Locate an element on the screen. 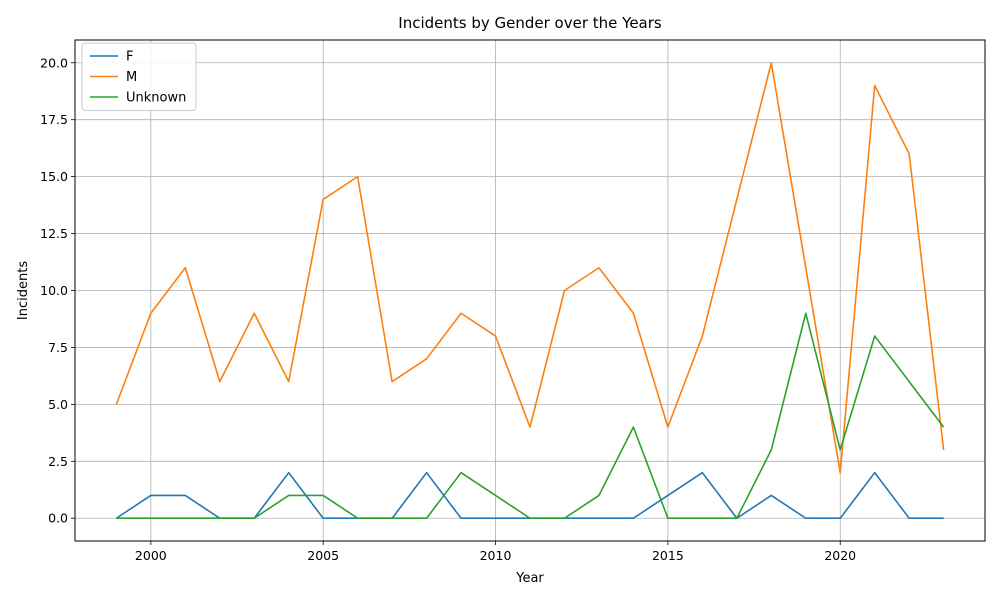 This screenshot has height=600, width=1000. x-tick-label: 2020 is located at coordinates (840, 555).